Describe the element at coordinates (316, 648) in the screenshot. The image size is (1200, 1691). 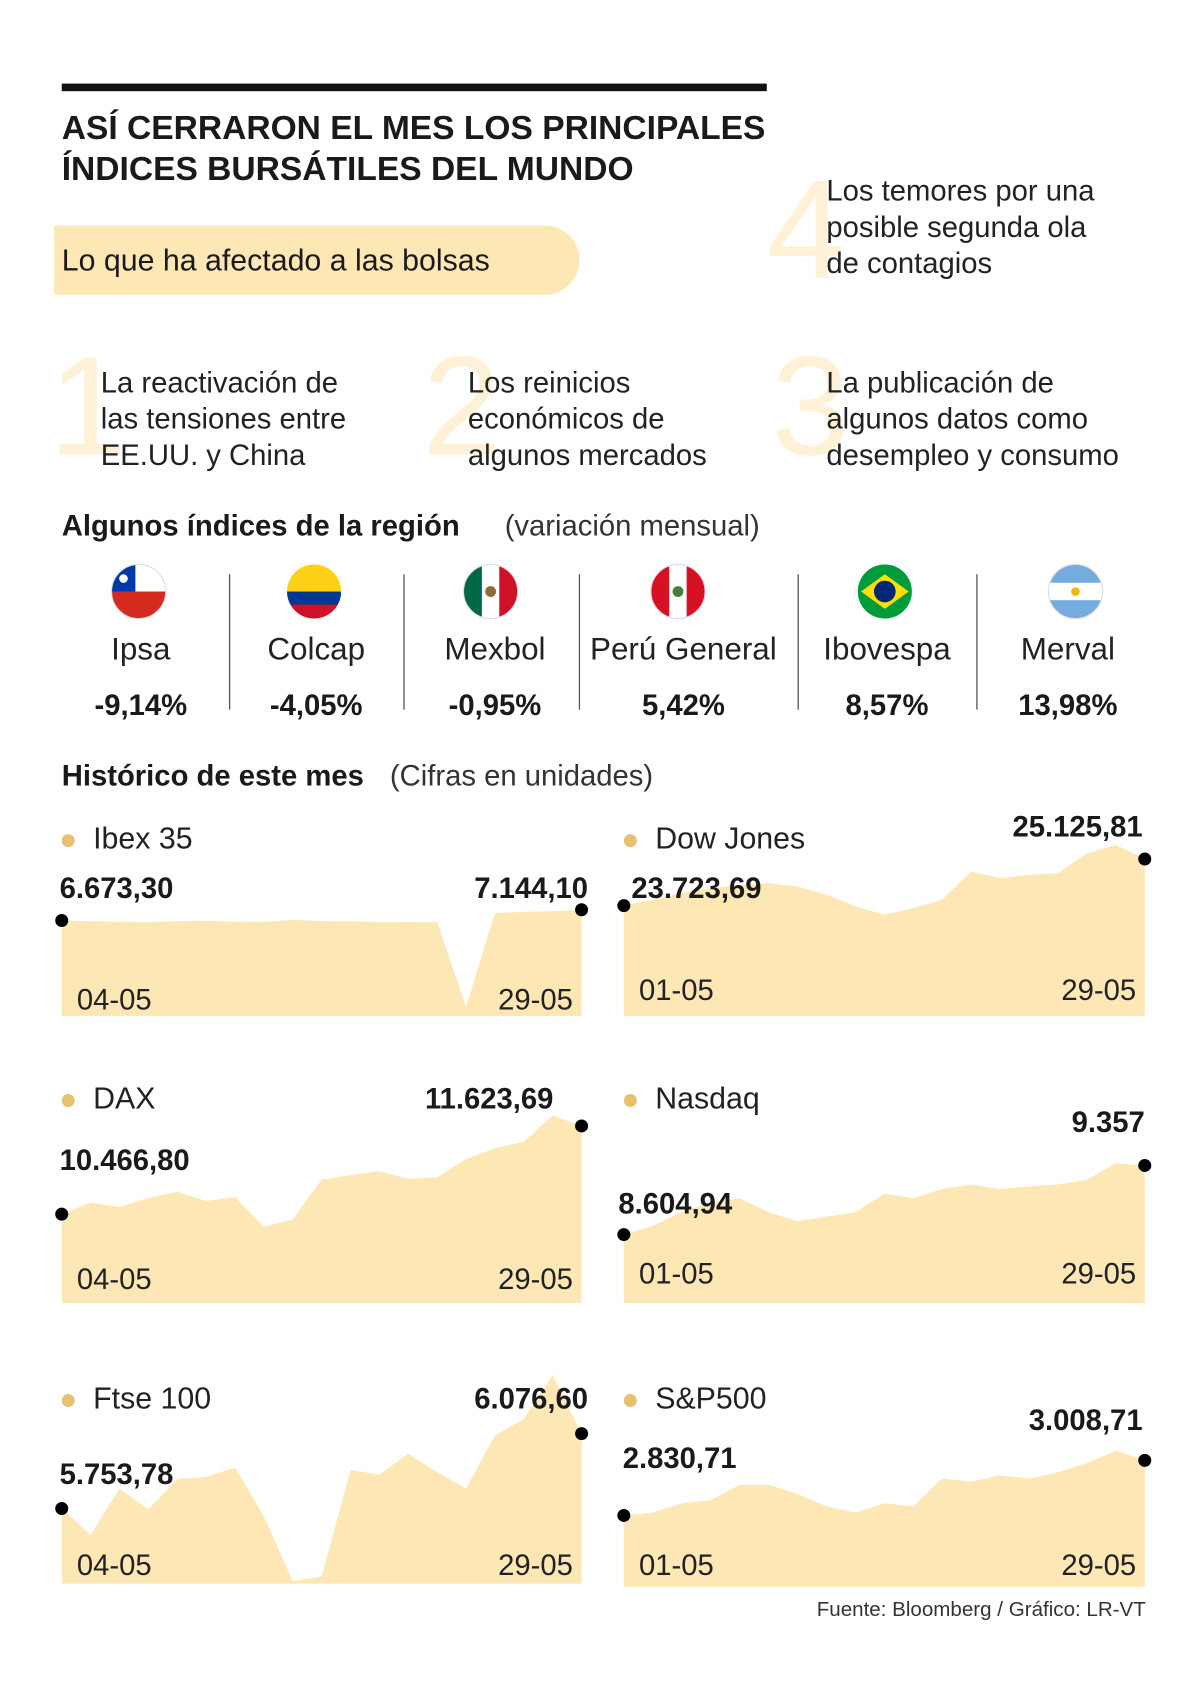
I see `index-name: Colcap` at that location.